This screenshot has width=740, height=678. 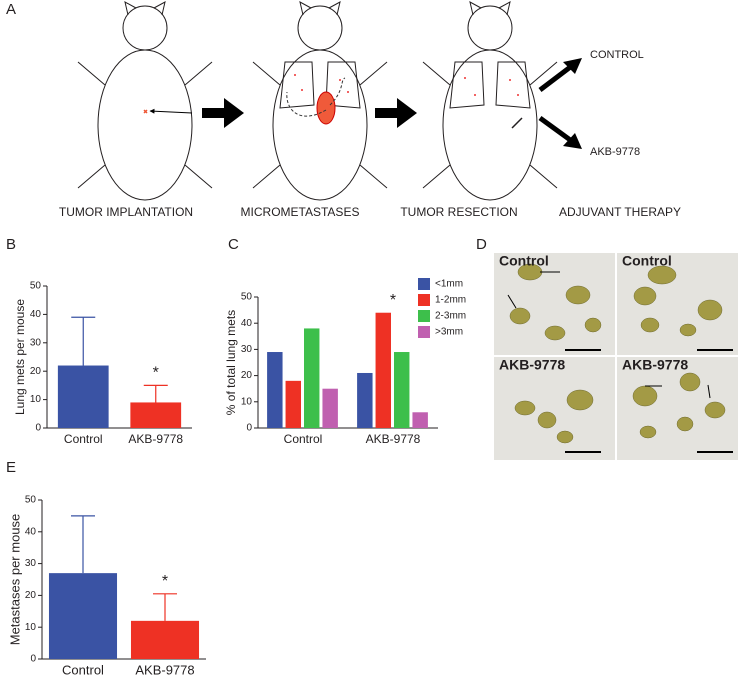 I want to click on legend-label: 2-3mm, so click(x=450, y=316).